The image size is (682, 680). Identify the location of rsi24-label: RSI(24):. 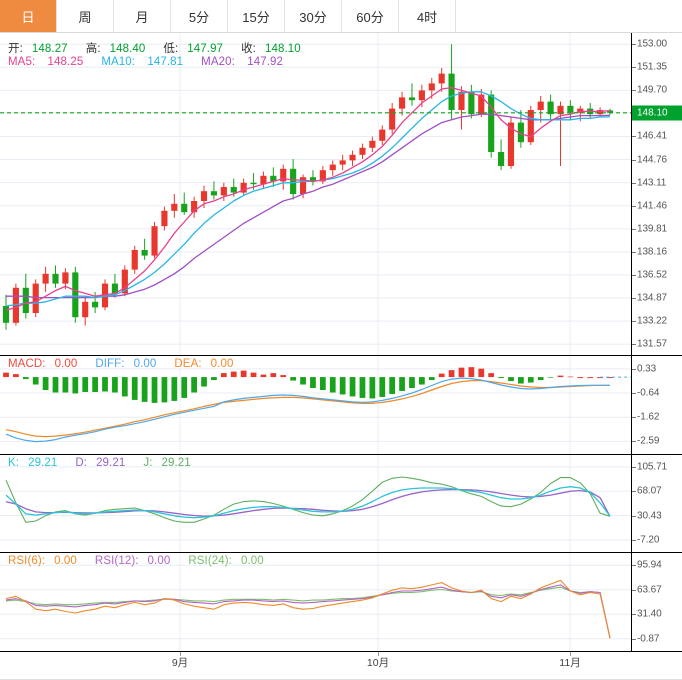
(210, 561).